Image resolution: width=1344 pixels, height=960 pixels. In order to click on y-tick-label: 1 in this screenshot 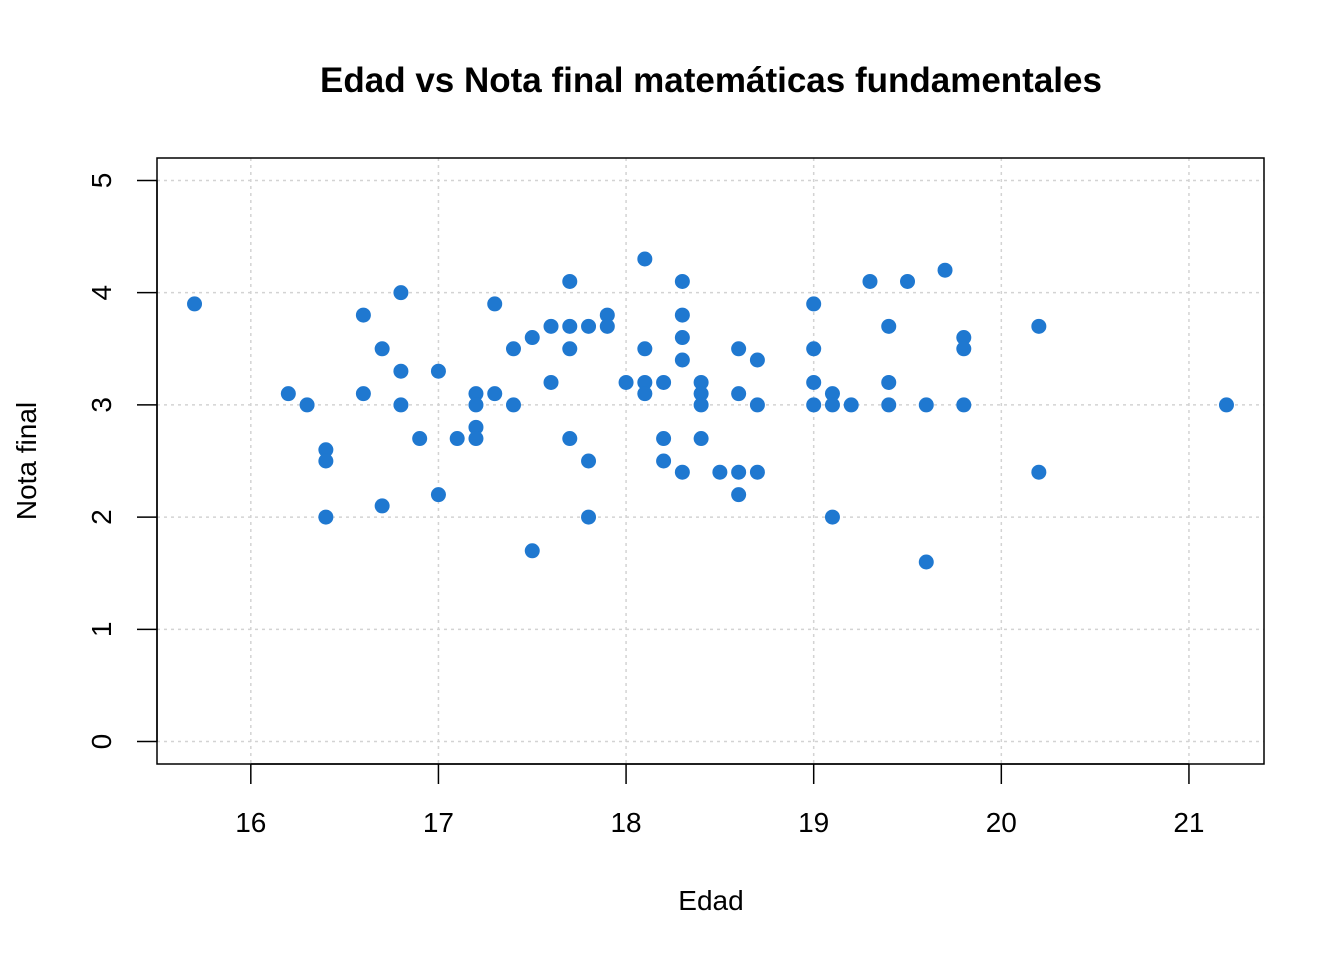, I will do `click(101, 630)`.